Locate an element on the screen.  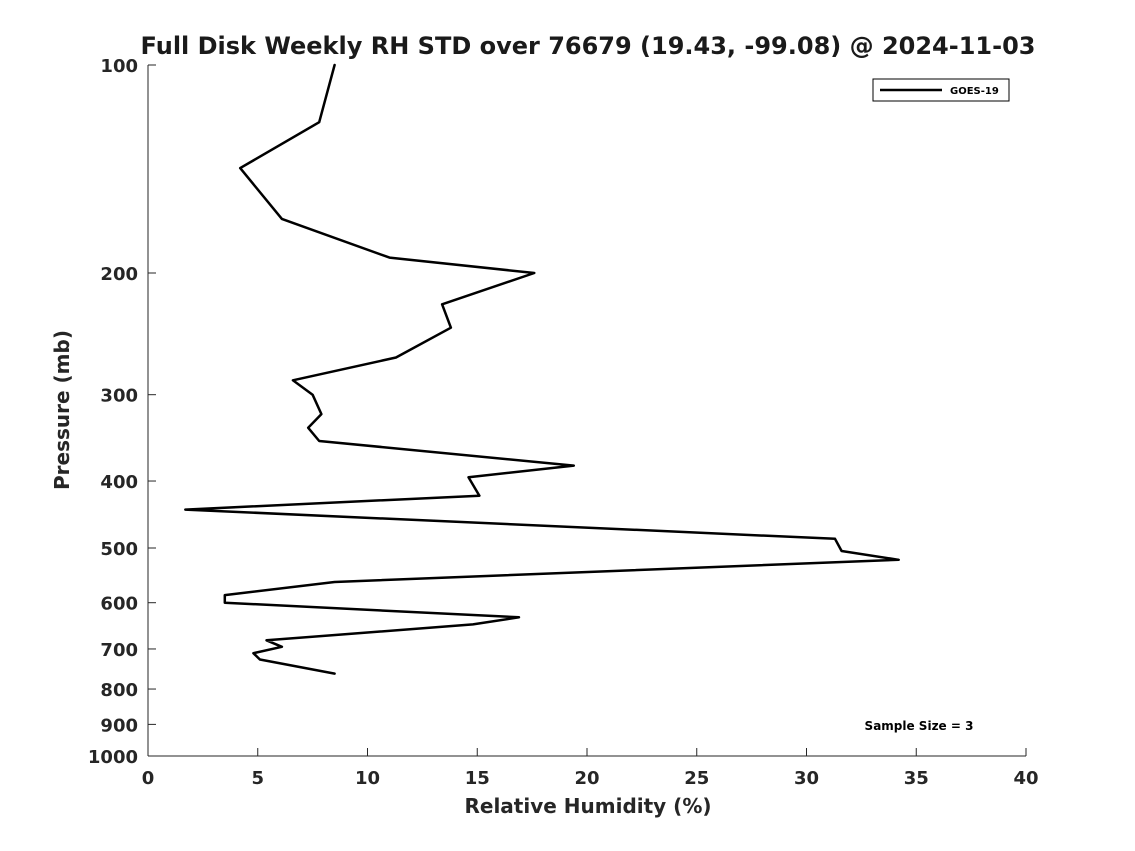
y-tick-label: 300 is located at coordinates (119, 396).